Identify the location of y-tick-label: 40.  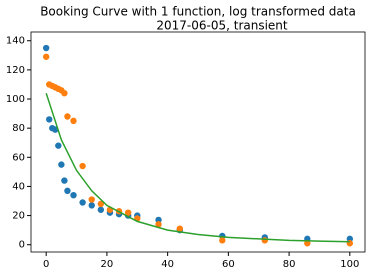
(18, 186).